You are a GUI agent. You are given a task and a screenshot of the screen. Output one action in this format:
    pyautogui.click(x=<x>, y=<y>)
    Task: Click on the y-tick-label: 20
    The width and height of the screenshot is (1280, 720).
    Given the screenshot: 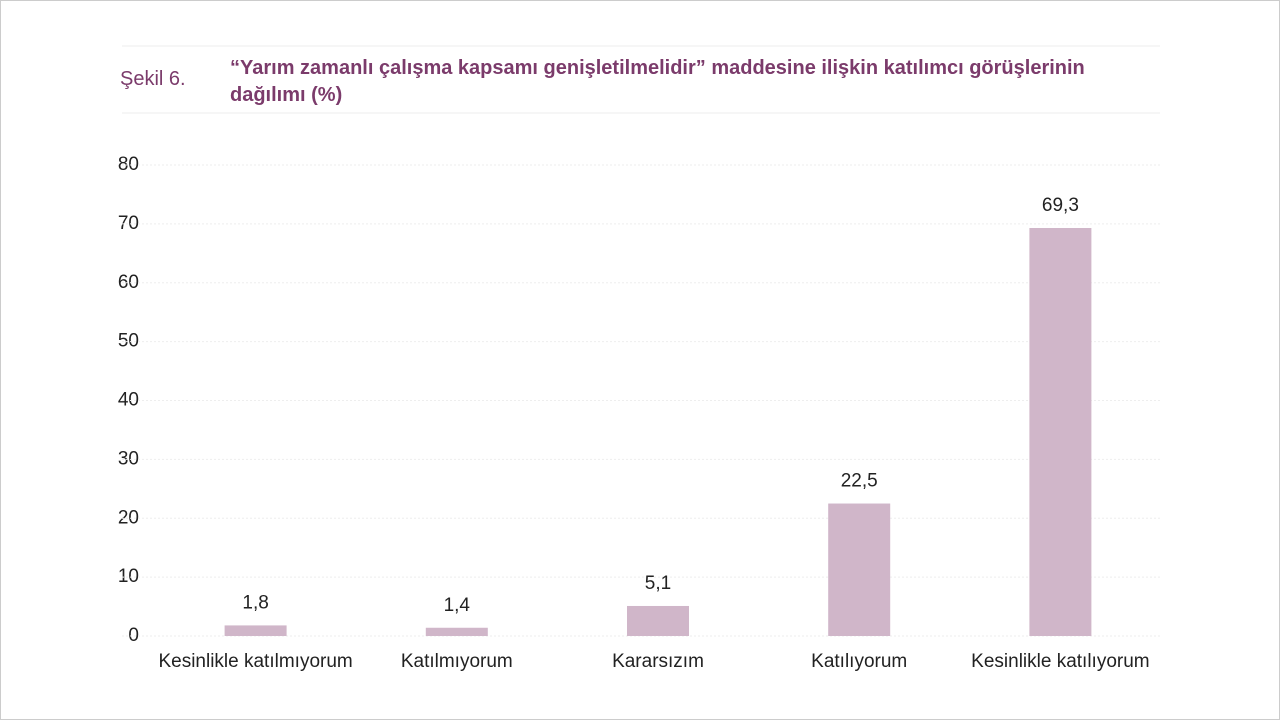 What is the action you would take?
    pyautogui.click(x=128, y=517)
    